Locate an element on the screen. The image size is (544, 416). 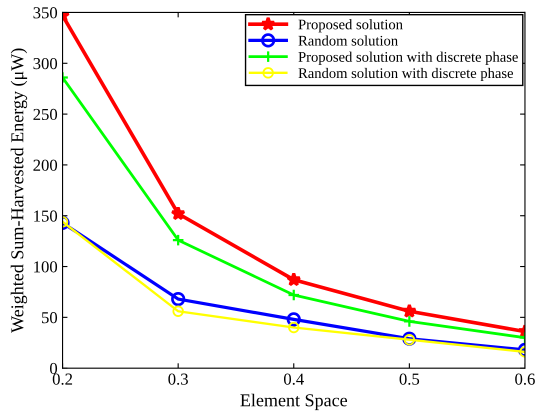
legend-label: Random solution with discrete phase is located at coordinates (406, 75).